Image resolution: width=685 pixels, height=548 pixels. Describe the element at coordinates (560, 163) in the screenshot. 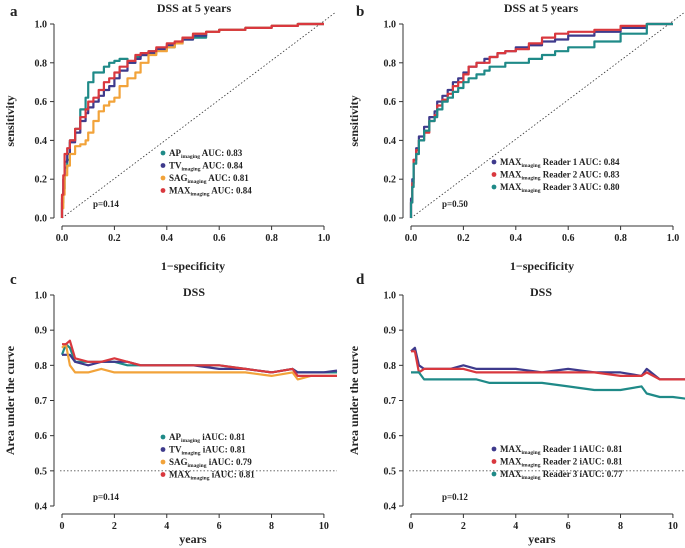

I see `legend-entry: MAXimaging Reader 1 AUC: 0.84` at that location.